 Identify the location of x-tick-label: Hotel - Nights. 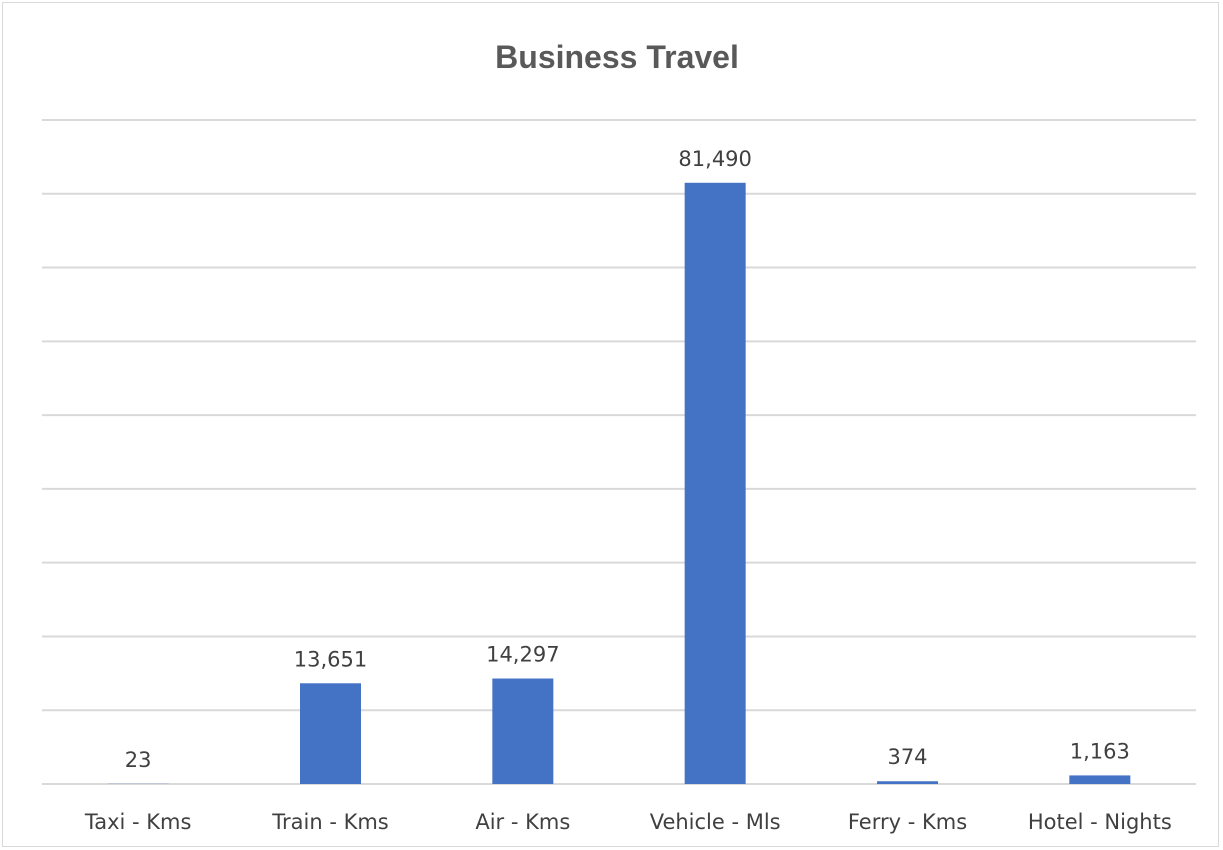
(1100, 822).